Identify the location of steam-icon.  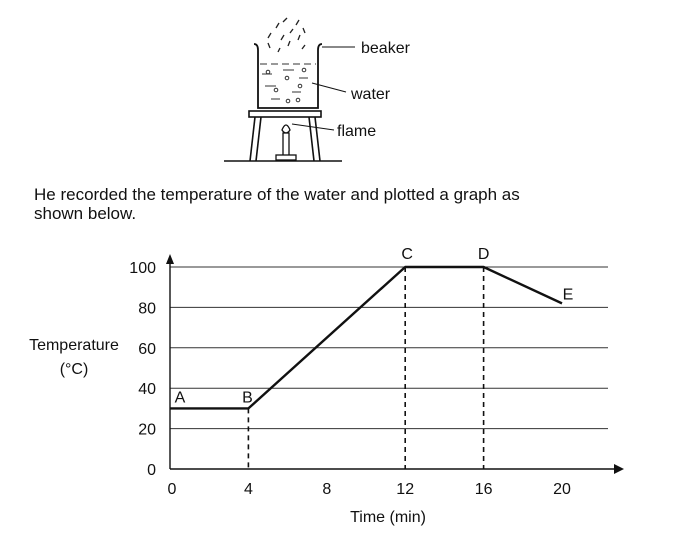
(286, 35).